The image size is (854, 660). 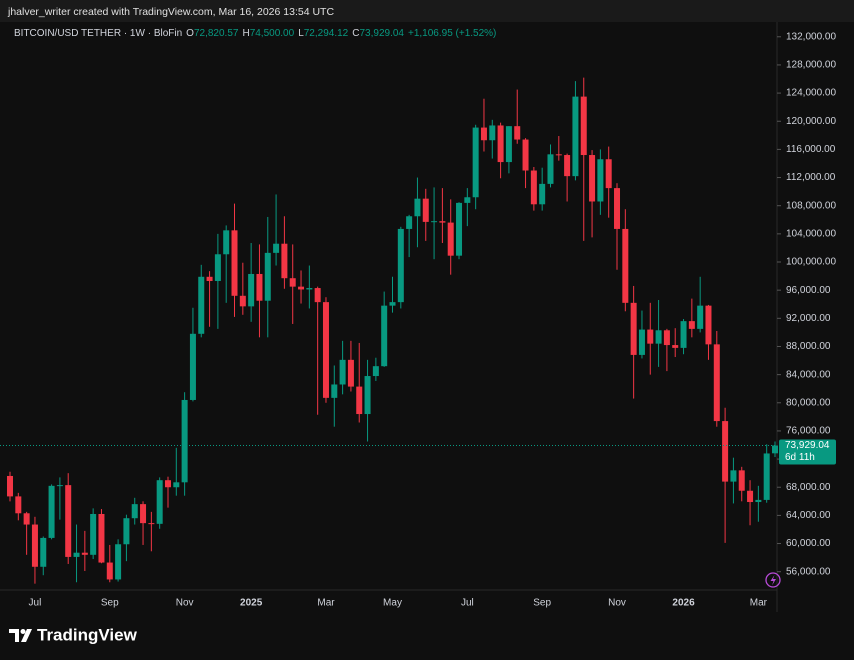 What do you see at coordinates (326, 33) in the screenshot?
I see `legend-value: 72,294.12` at bounding box center [326, 33].